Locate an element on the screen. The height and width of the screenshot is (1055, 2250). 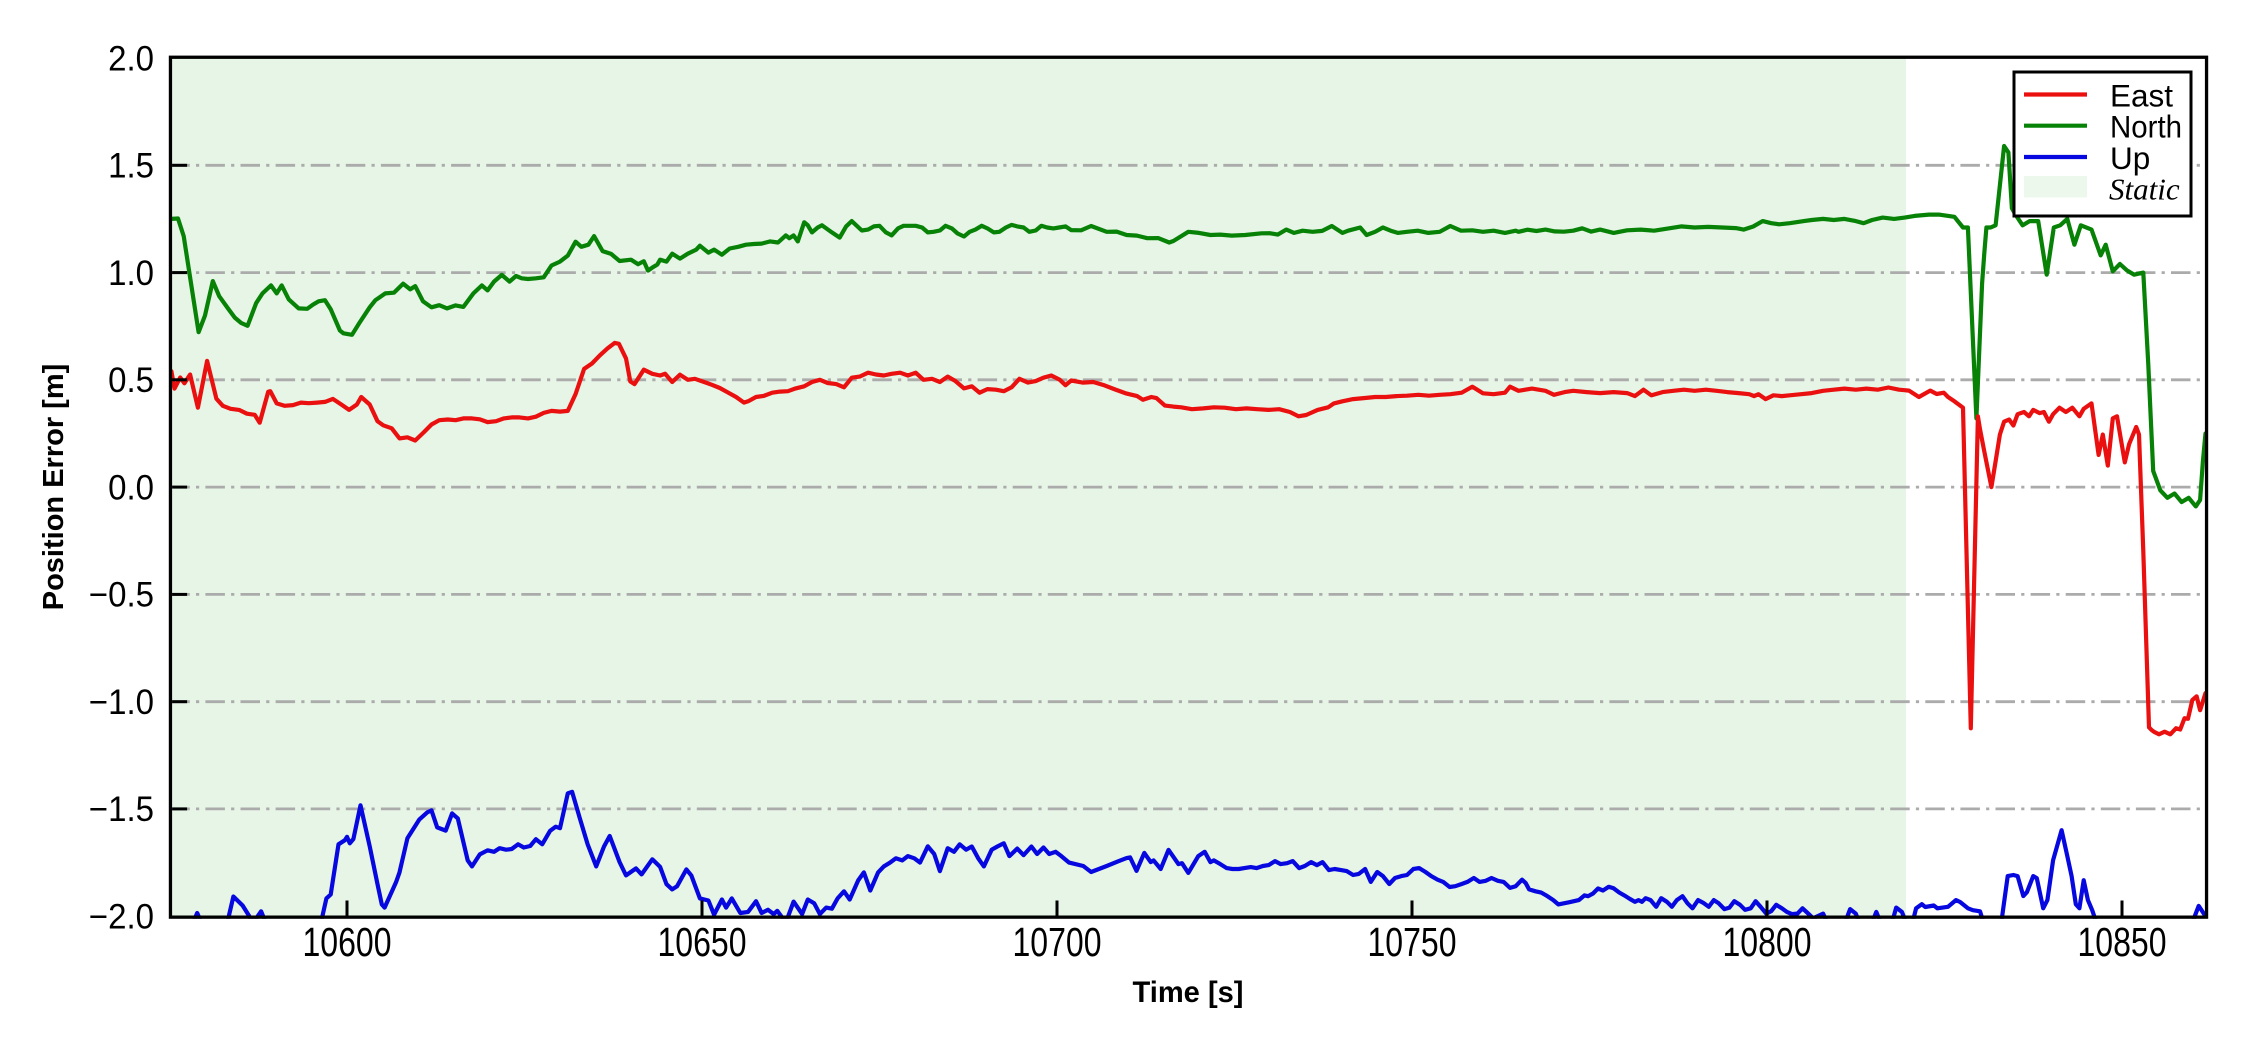
svg-text: 10800 is located at coordinates (1767, 942).